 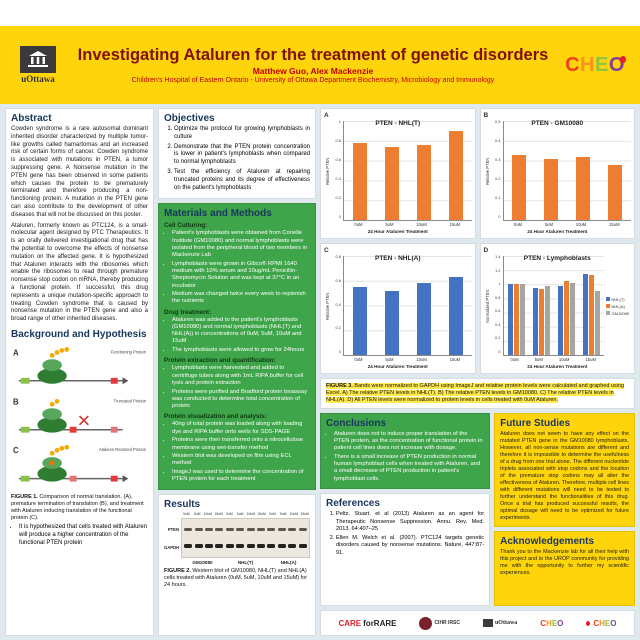 What do you see at coordinates (188, 312) in the screenshot?
I see `drug-treatment-title: Drug treatment:` at bounding box center [188, 312].